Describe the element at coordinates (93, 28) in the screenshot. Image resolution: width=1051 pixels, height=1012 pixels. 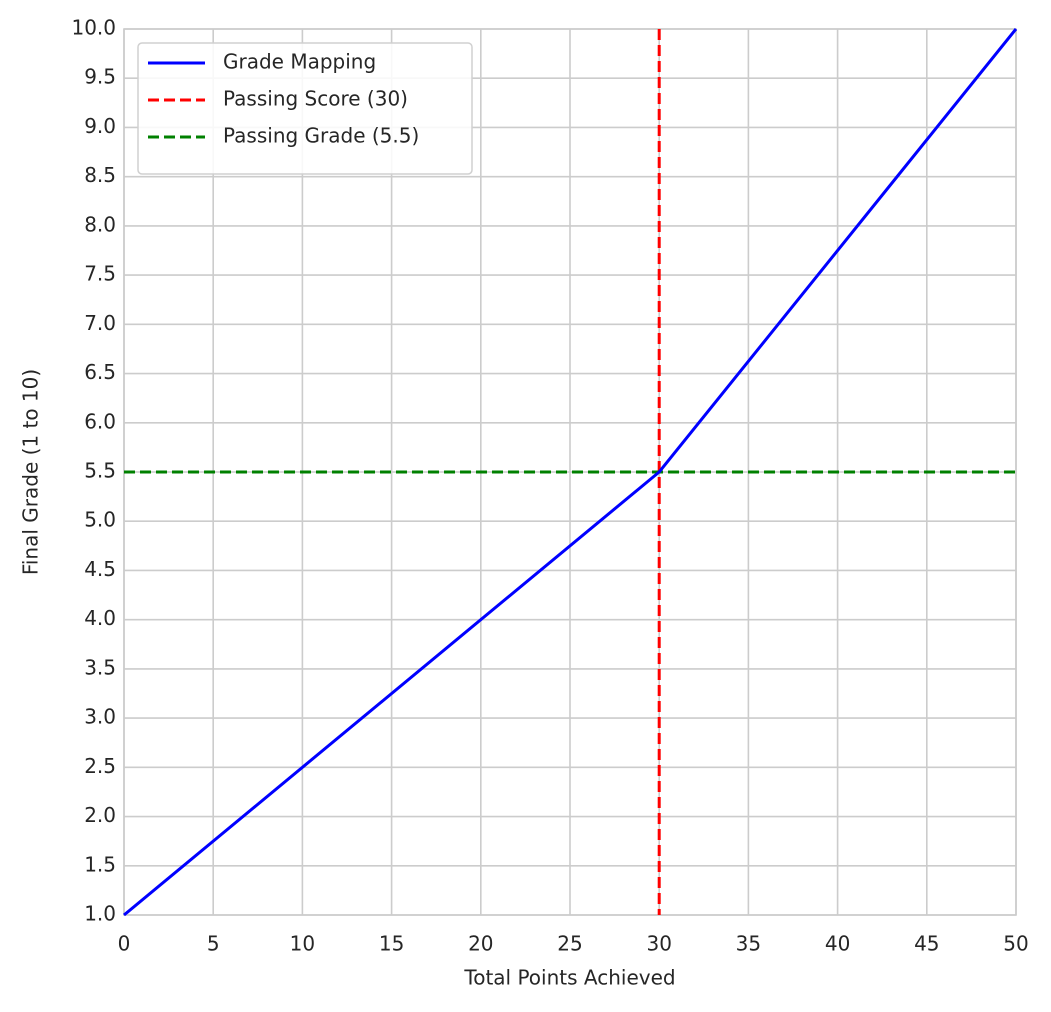
I see `y-tick-label: 10.0` at that location.